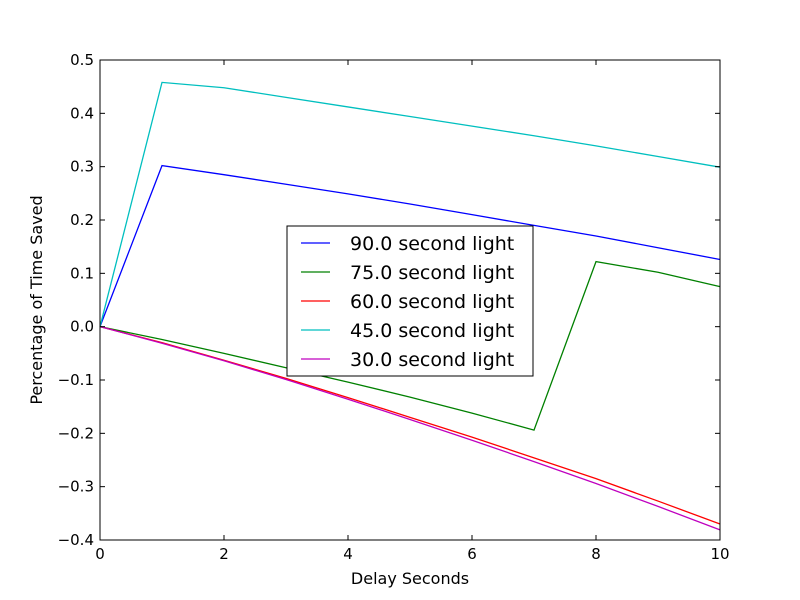  I want to click on x-tick-label: 8, so click(596, 554).